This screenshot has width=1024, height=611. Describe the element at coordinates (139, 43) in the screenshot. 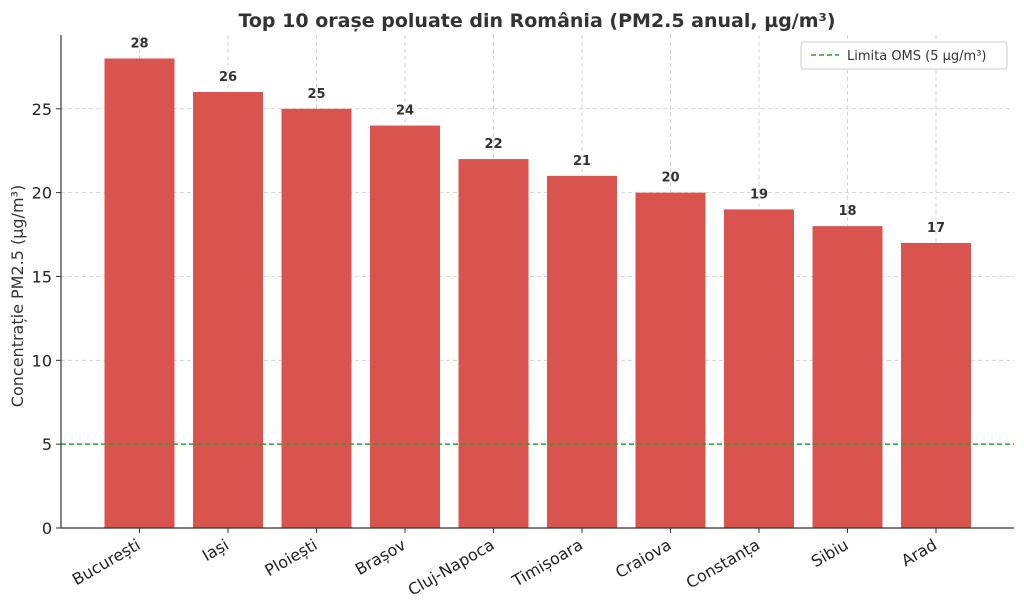

I see `bar-value-label: 28` at that location.